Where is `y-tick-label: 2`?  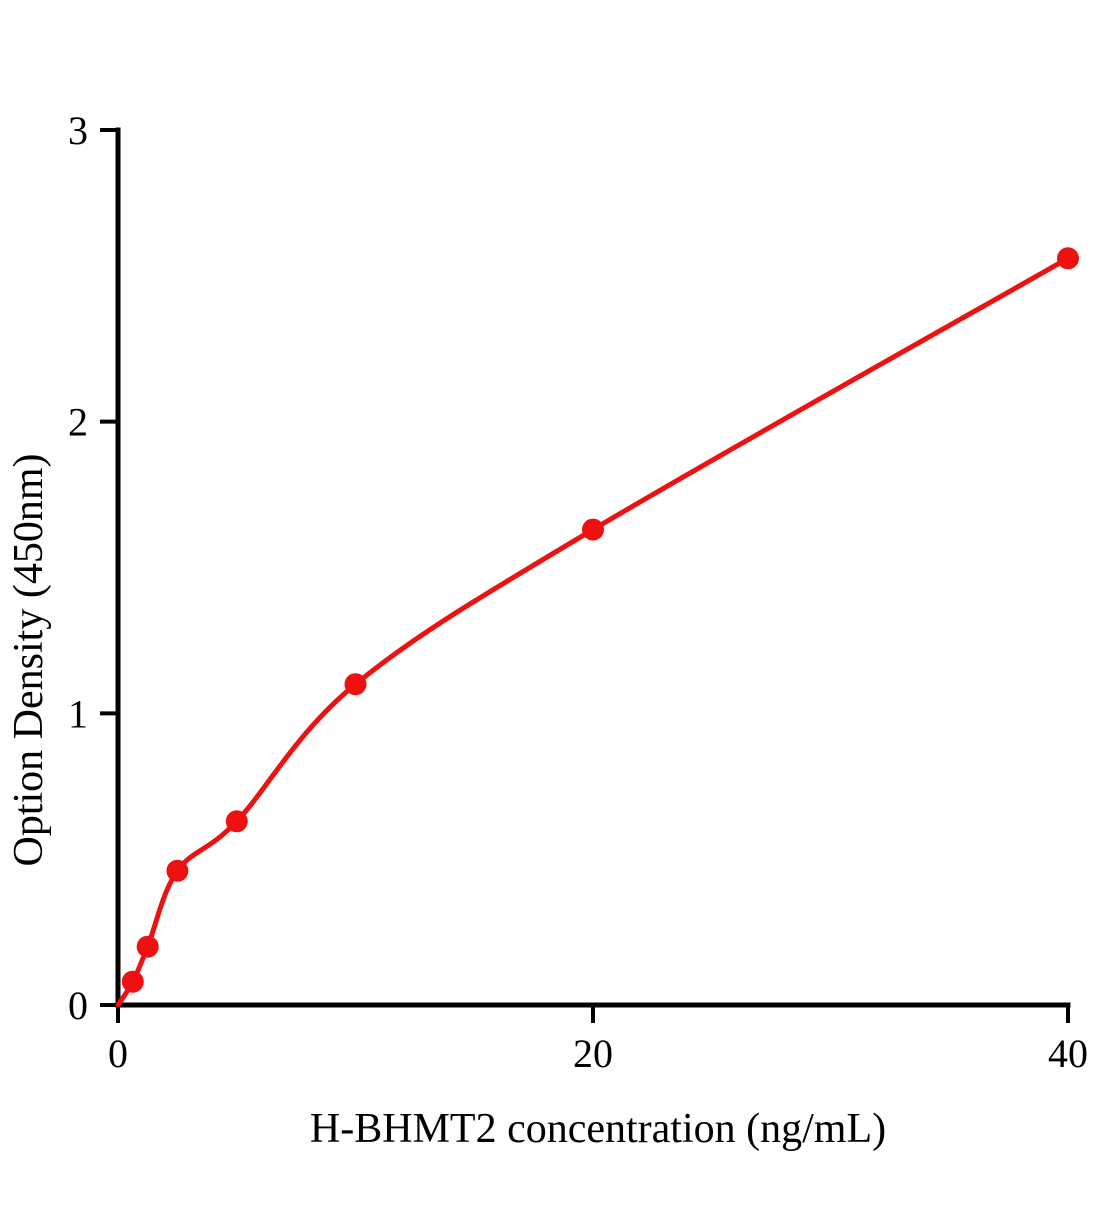
y-tick-label: 2 is located at coordinates (78, 422).